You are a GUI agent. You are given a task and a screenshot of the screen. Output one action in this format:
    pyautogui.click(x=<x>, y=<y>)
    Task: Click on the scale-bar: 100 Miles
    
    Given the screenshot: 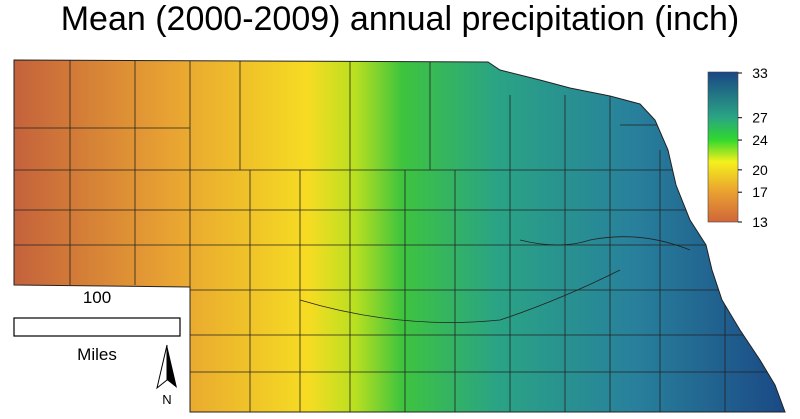 What is the action you would take?
    pyautogui.click(x=97, y=326)
    